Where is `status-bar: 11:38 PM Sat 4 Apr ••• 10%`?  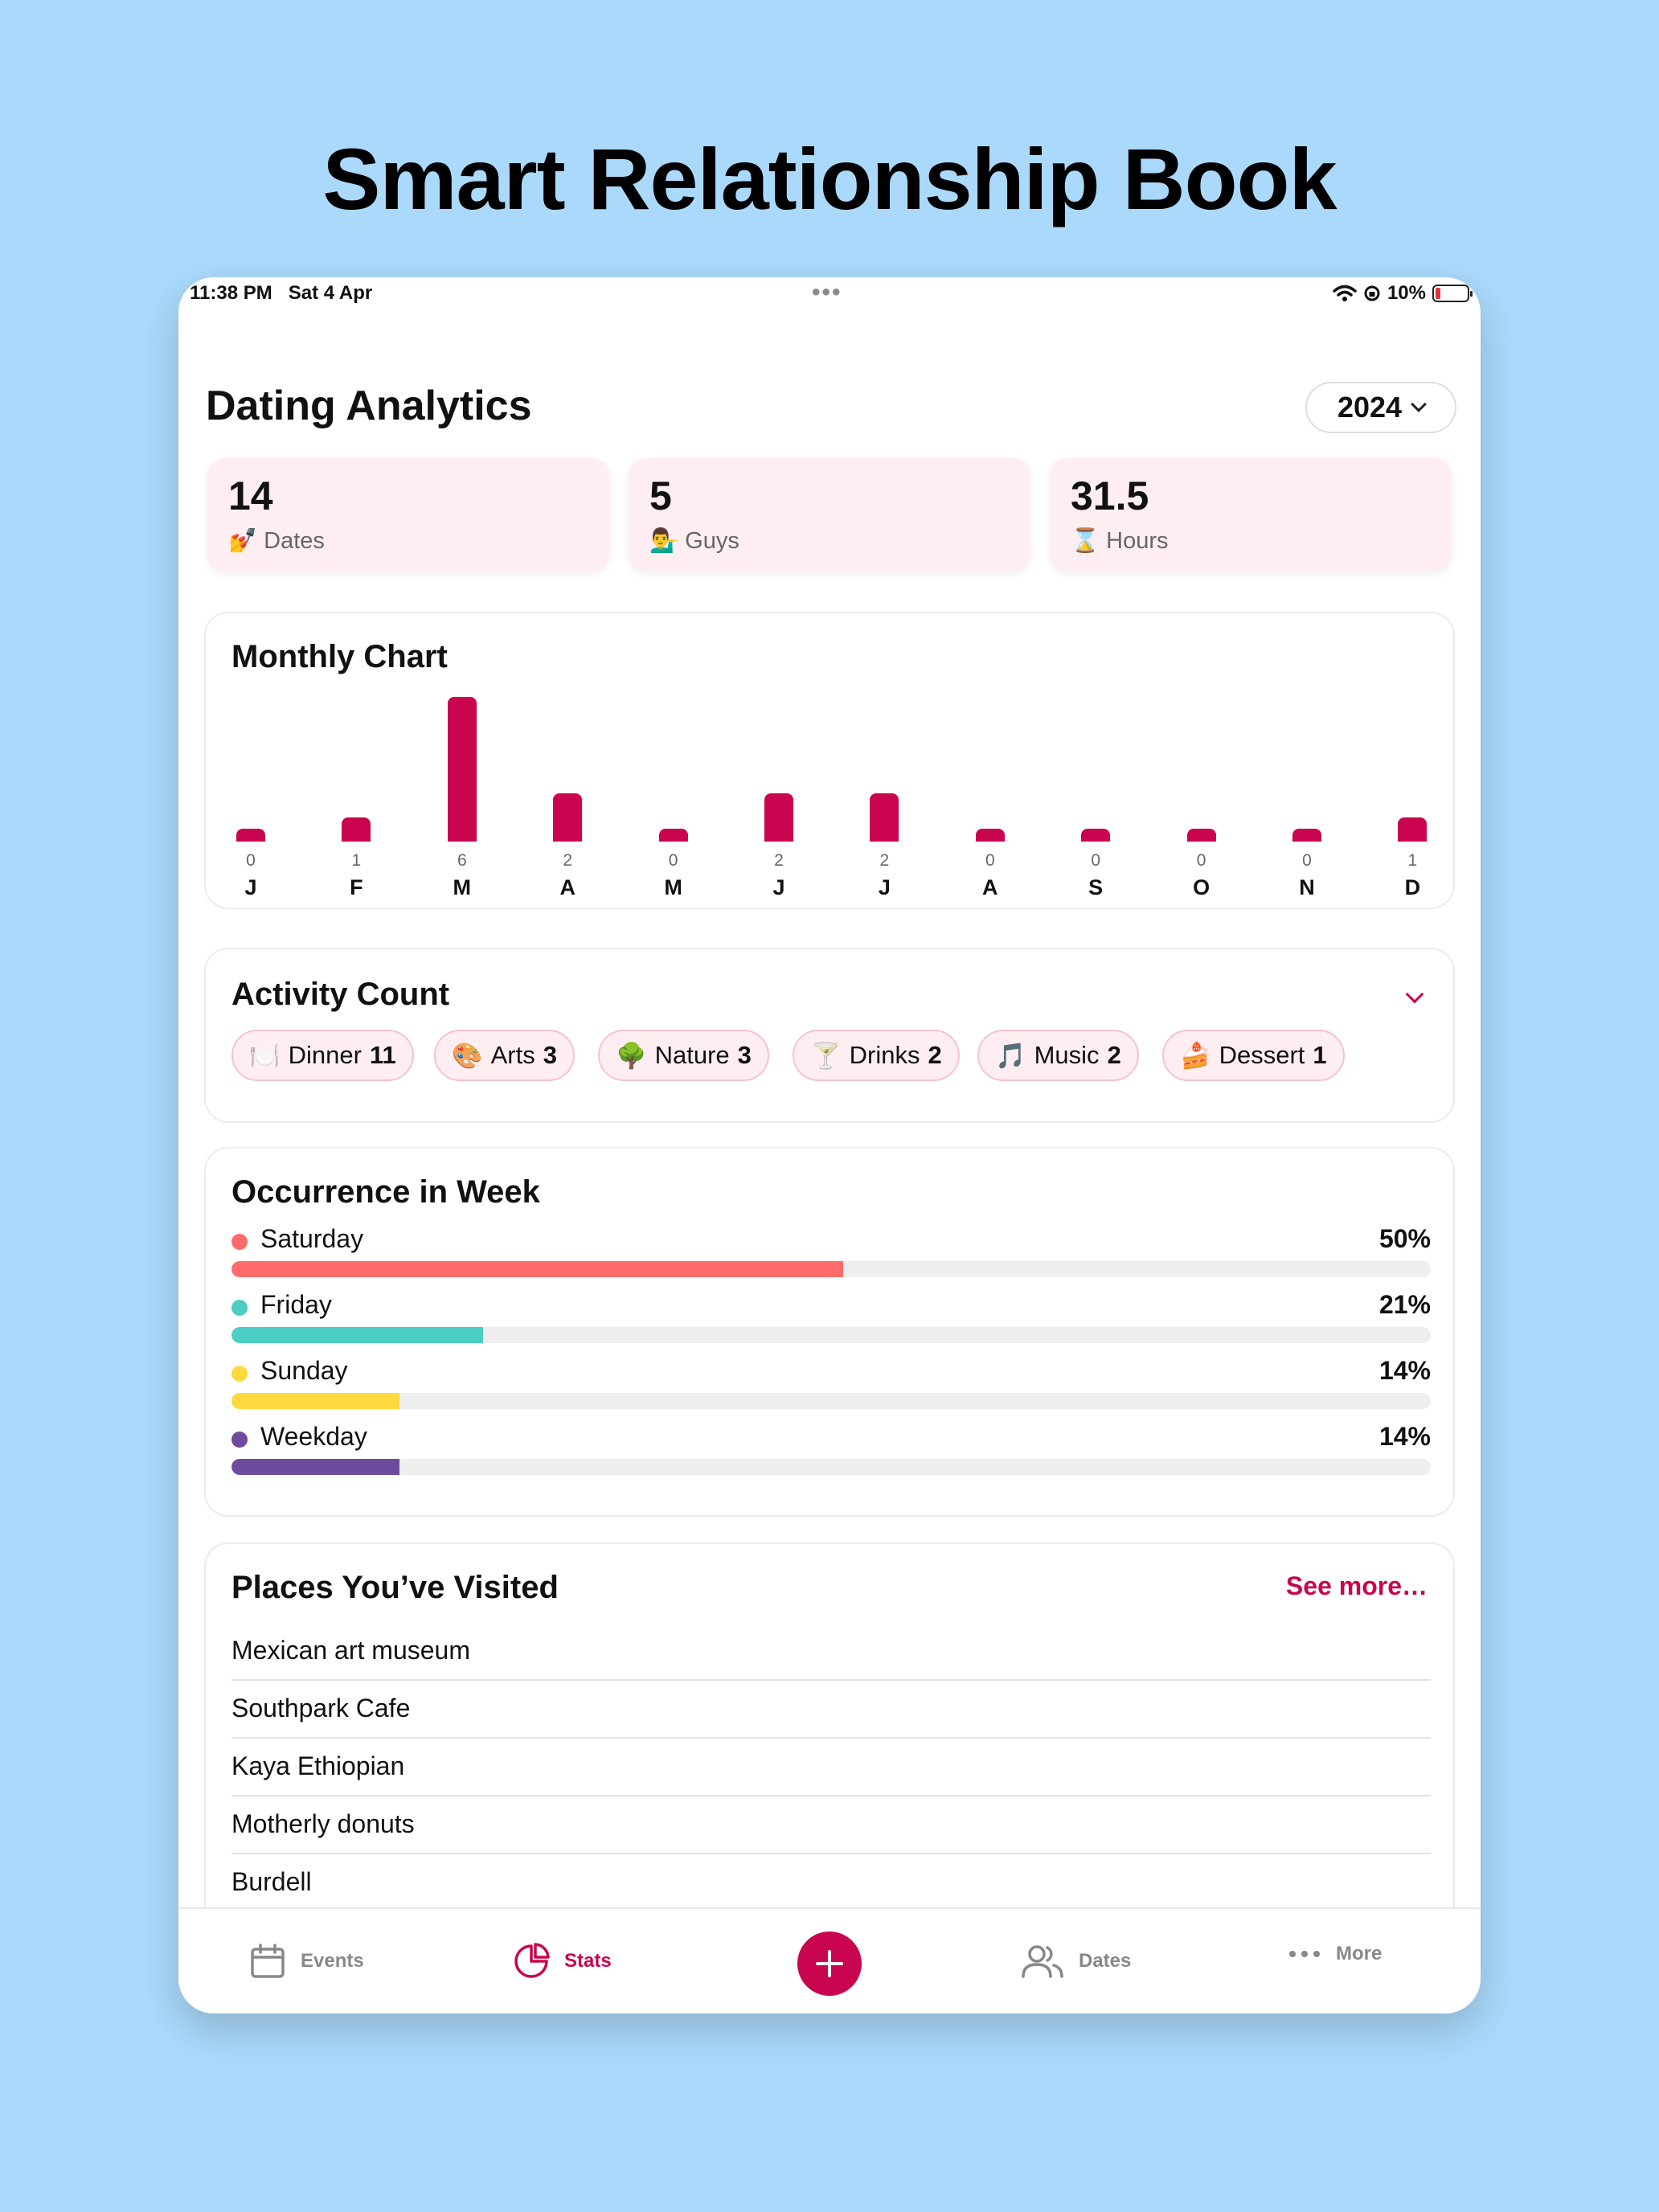 status-bar: 11:38 PM Sat 4 Apr ••• 10% is located at coordinates (829, 295).